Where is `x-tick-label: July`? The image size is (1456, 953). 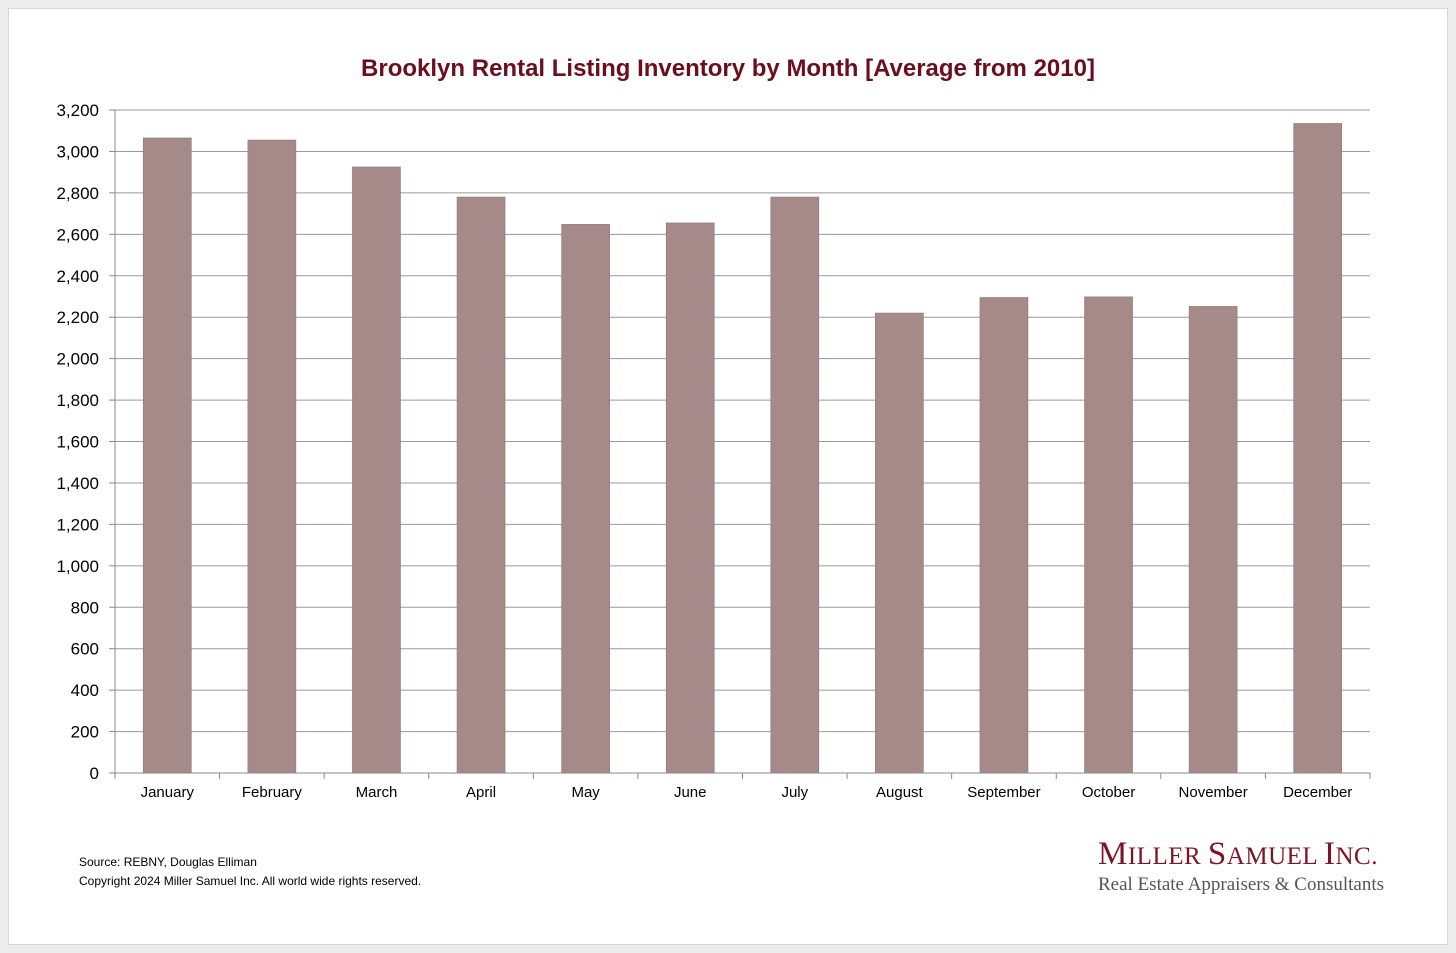 x-tick-label: July is located at coordinates (794, 792).